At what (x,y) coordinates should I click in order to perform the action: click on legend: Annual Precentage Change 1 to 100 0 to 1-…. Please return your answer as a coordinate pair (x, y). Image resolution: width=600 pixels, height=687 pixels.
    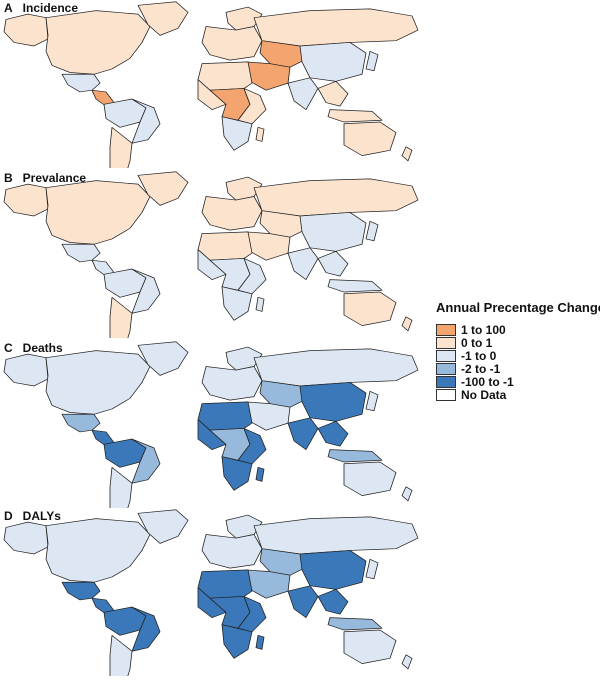
    Looking at the image, I should click on (518, 351).